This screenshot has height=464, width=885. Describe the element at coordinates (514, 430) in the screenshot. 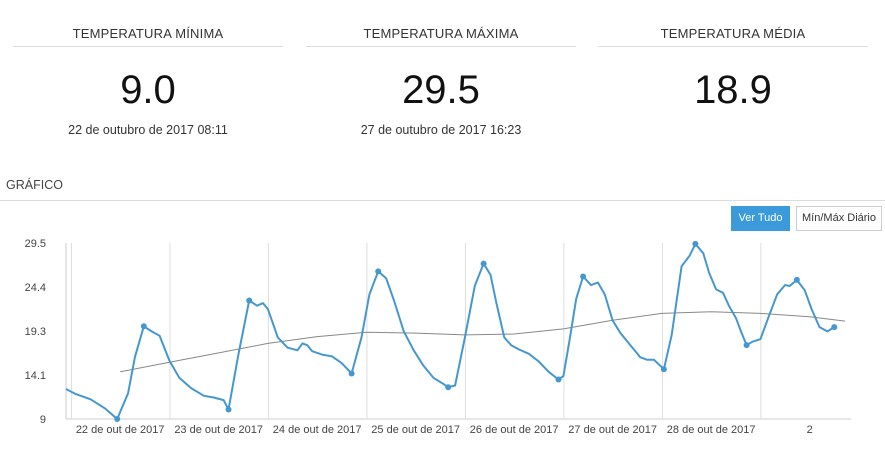

I see `x-tick-label: 26 de out de 2017` at that location.